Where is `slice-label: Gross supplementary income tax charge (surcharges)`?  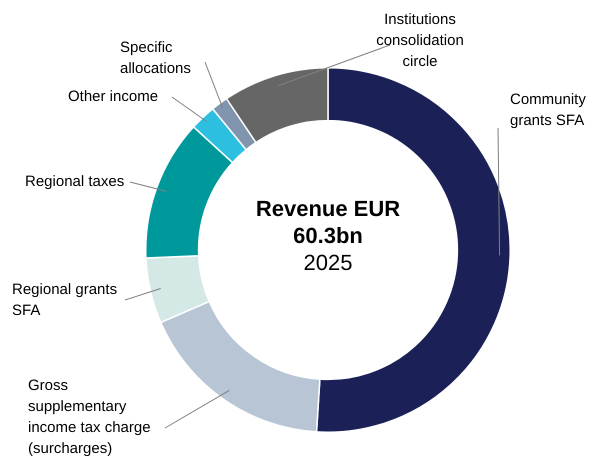
slice-label: Gross supplementary income tax charge (surcharges) is located at coordinates (89, 416).